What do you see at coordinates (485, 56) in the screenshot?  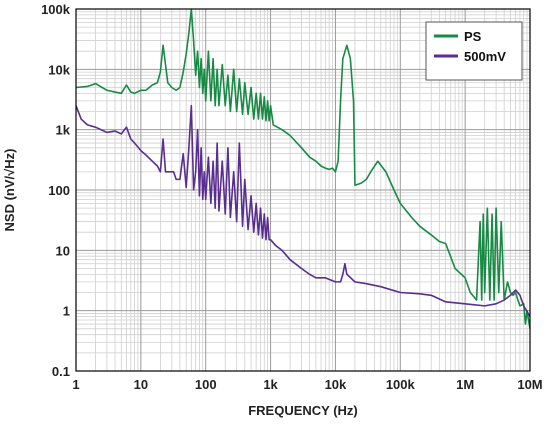 I see `legend-label-500mv: 500mV` at bounding box center [485, 56].